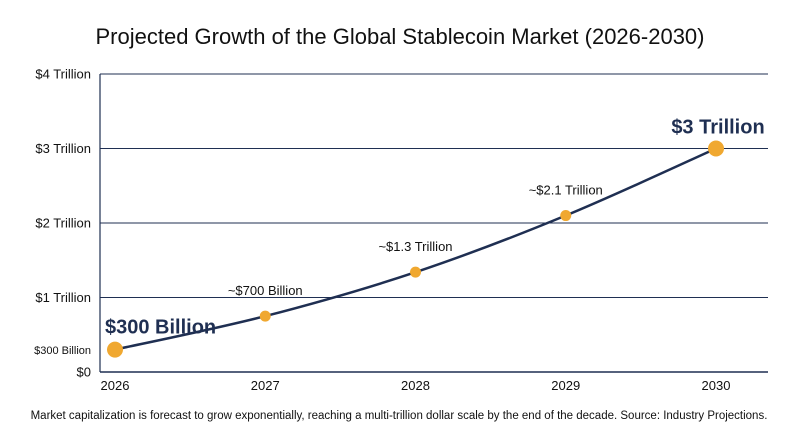 Image resolution: width=800 pixels, height=447 pixels. What do you see at coordinates (63, 148) in the screenshot?
I see `y-tick-label: $3 Trillion` at bounding box center [63, 148].